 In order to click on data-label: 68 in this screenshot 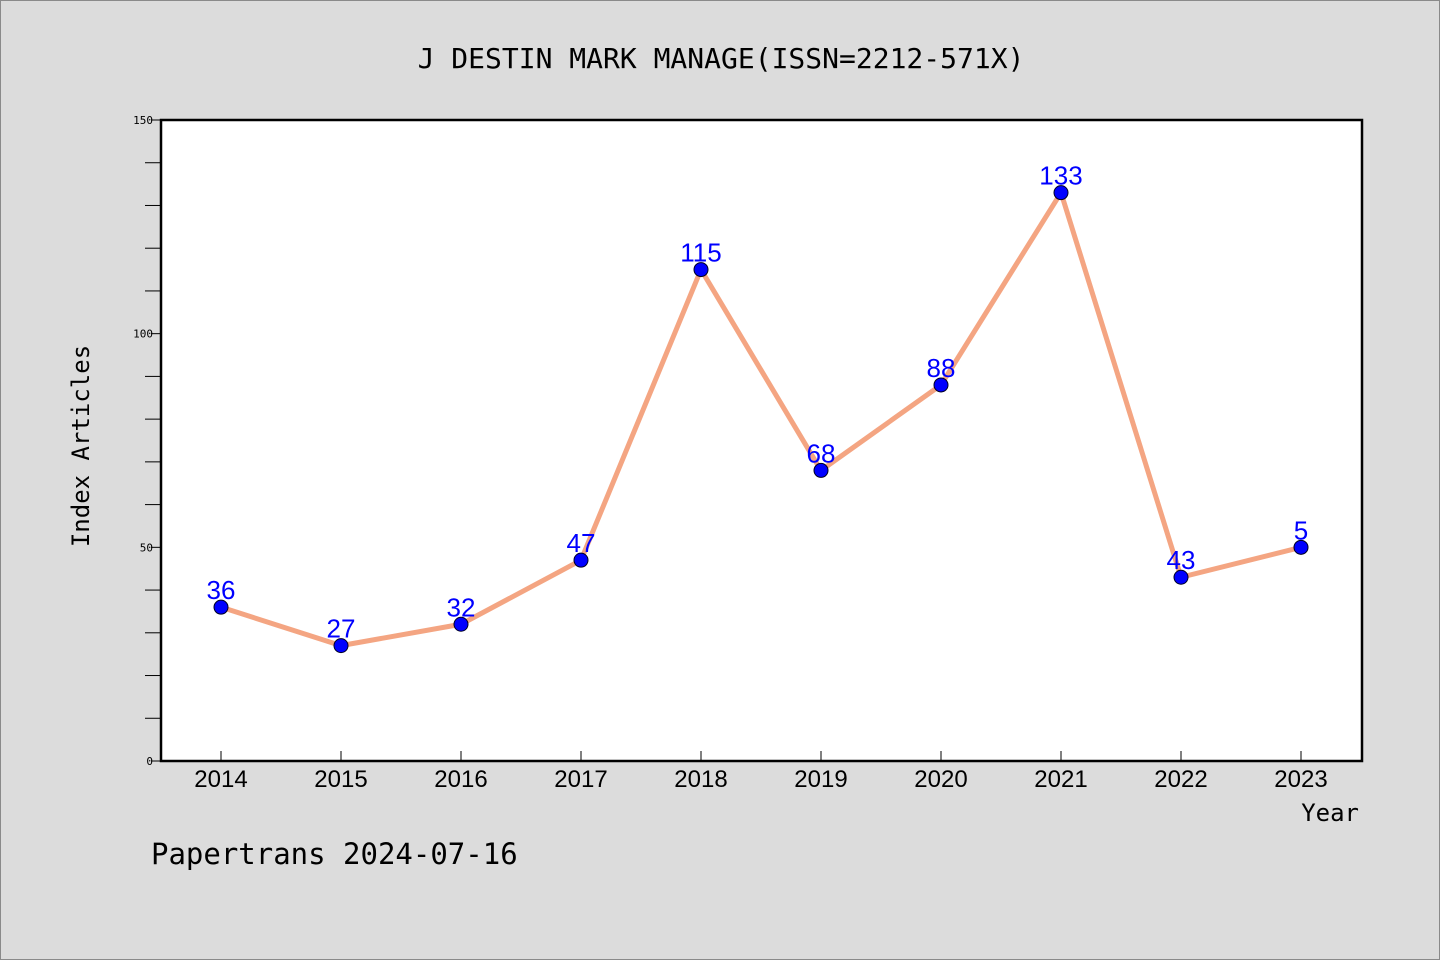, I will do `click(821, 453)`.